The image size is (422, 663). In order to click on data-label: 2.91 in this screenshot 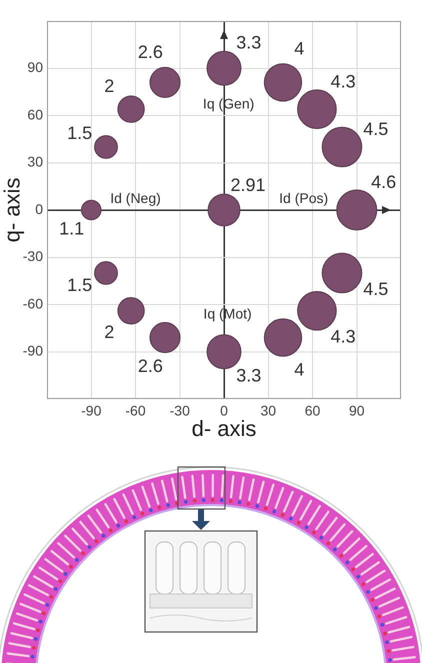, I will do `click(248, 184)`.